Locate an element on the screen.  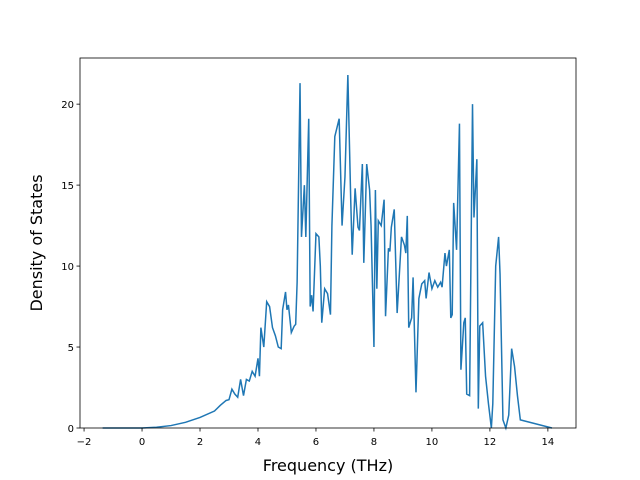
x-tick-label: 2 is located at coordinates (200, 442).